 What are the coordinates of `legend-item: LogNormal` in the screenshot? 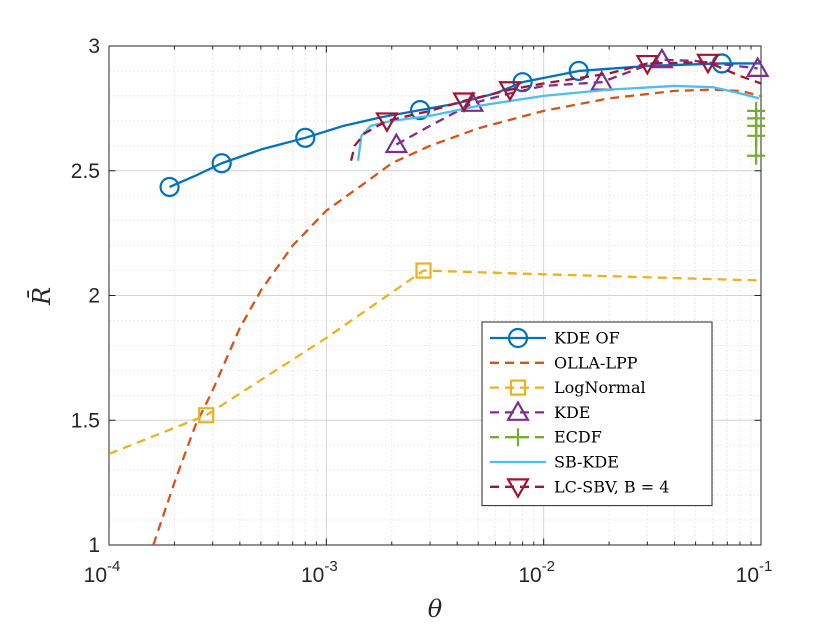 It's located at (568, 387).